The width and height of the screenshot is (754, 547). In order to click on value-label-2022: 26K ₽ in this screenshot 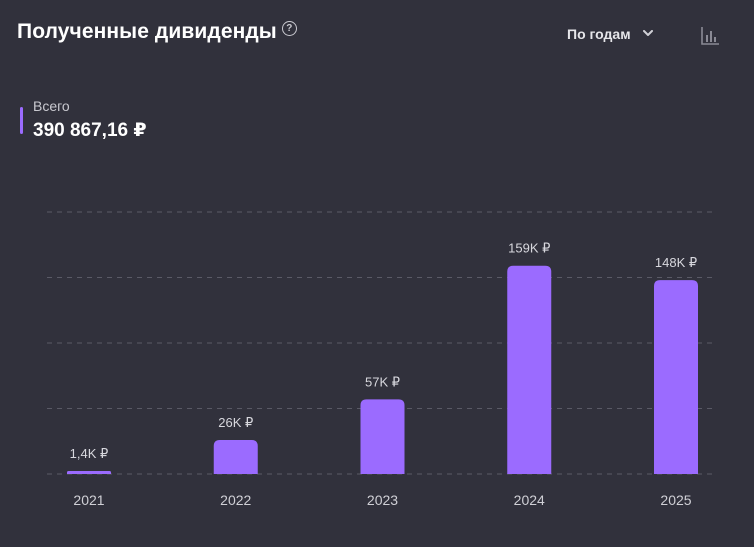, I will do `click(235, 422)`.